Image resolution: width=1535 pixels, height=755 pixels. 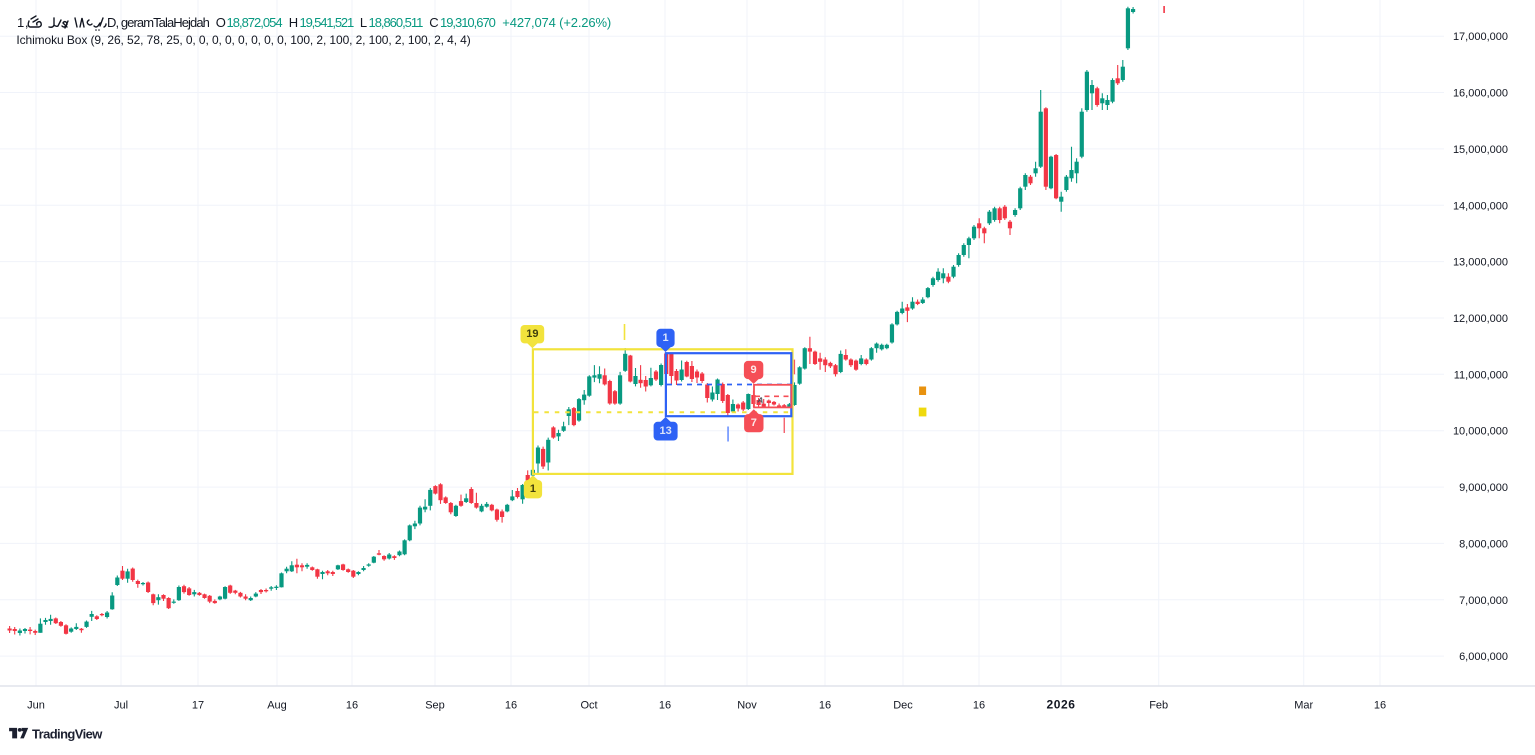 I want to click on svg-text: 2026, so click(x=1061, y=705).